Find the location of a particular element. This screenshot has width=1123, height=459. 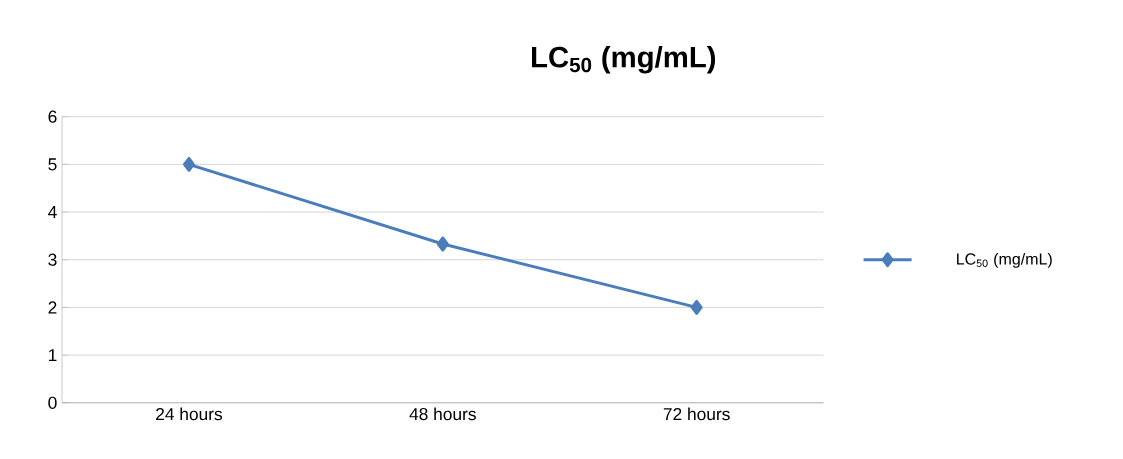

x-tick-label: 48 hours is located at coordinates (442, 414).